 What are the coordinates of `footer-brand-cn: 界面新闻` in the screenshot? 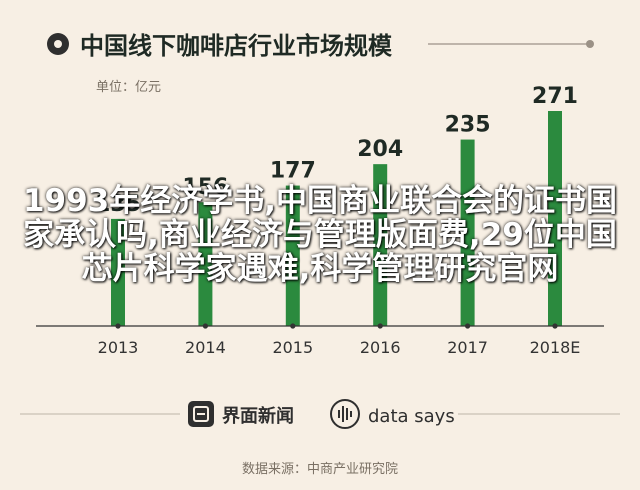 It's located at (258, 416).